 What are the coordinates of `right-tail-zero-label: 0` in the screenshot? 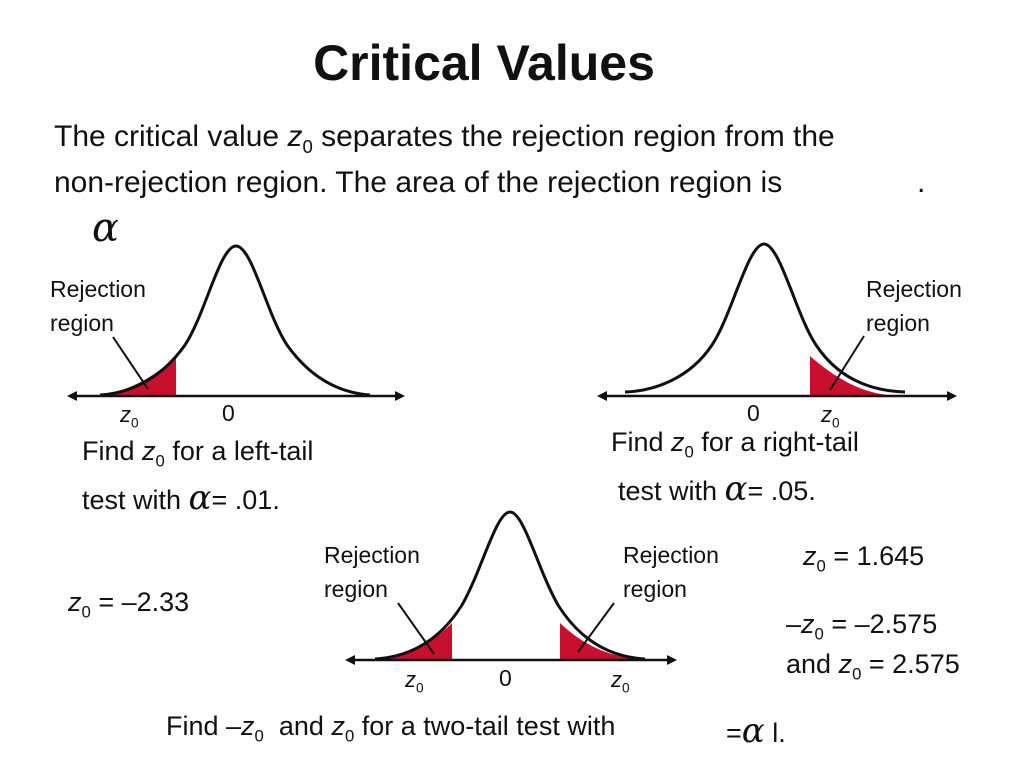 It's located at (753, 413).